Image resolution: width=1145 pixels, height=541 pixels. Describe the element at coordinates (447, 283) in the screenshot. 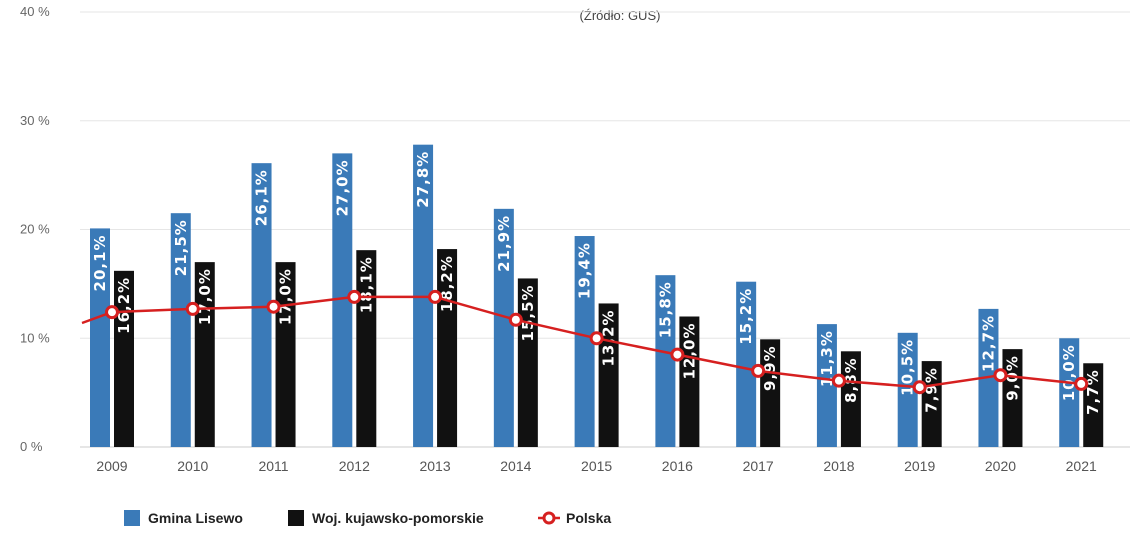

I see `woj-bar-label: 18,2%` at that location.